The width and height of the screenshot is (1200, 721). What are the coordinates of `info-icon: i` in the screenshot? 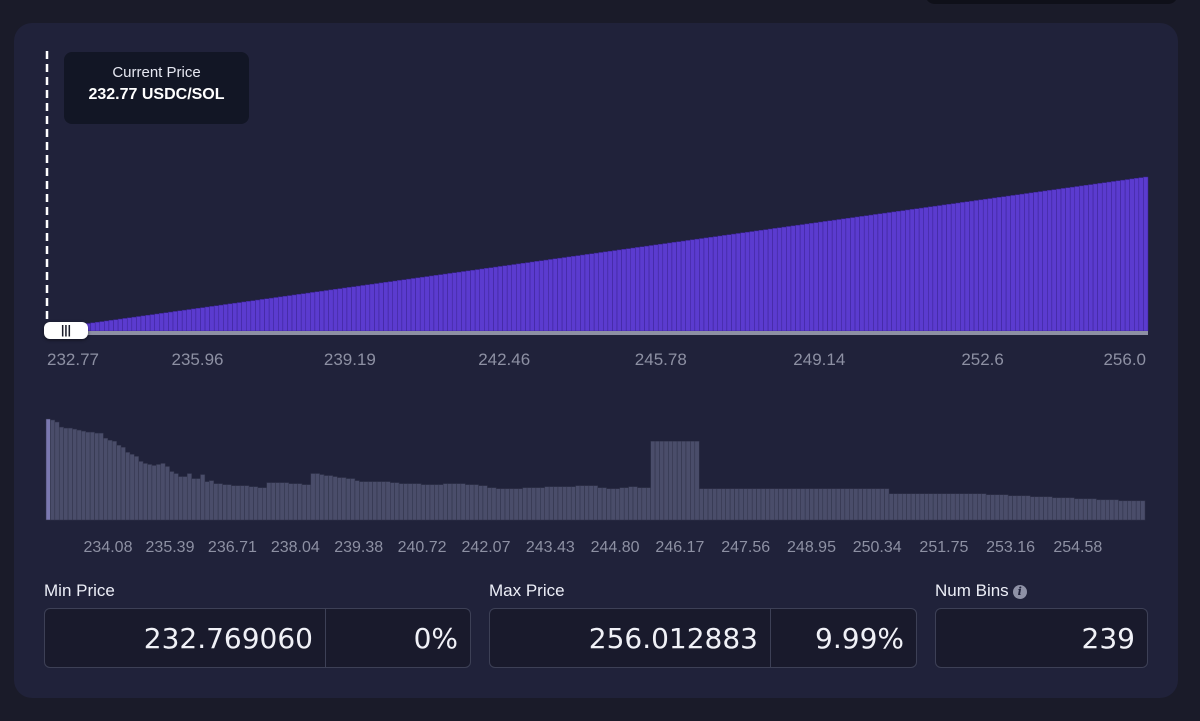 It's located at (1019, 592).